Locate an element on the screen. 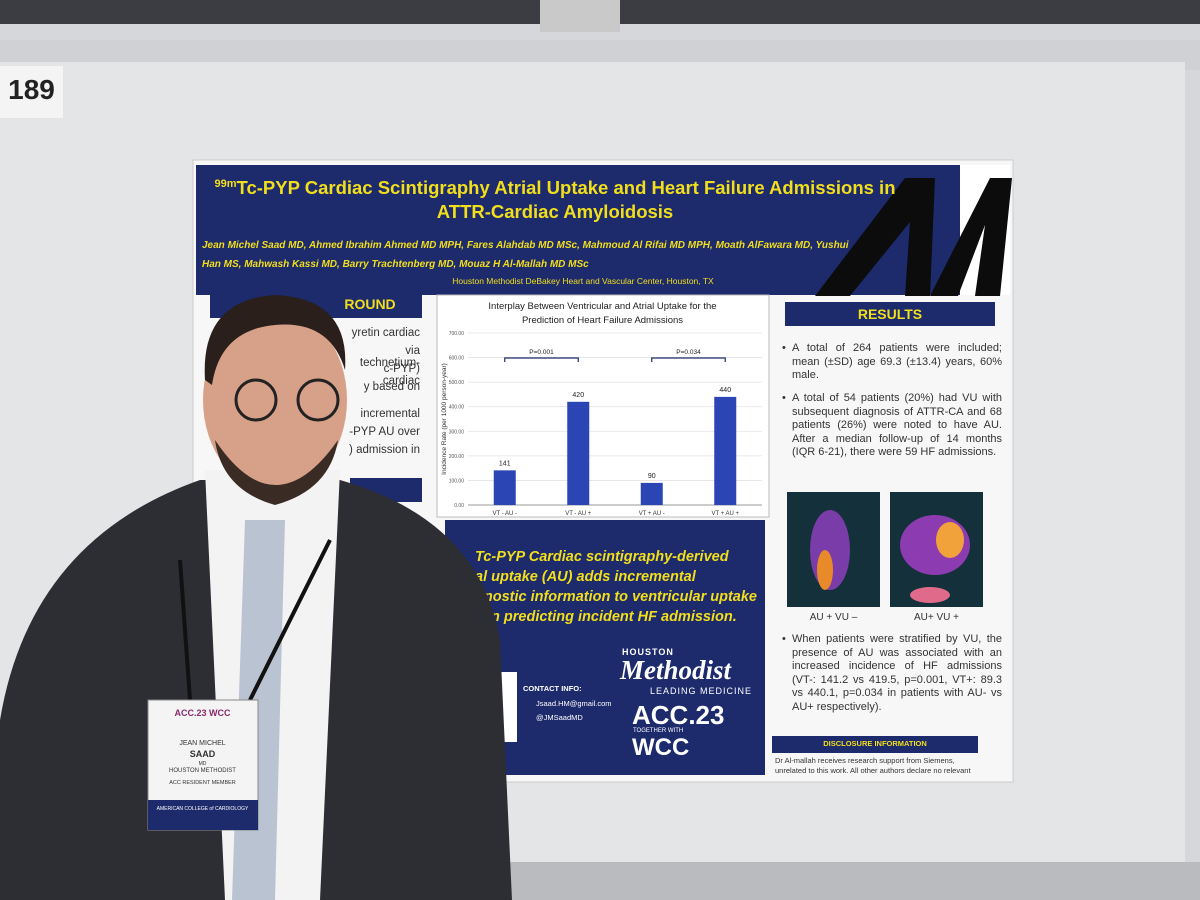  conclusion-line: Tc-PYP Cardiac scintigraphy-derived is located at coordinates (602, 557).